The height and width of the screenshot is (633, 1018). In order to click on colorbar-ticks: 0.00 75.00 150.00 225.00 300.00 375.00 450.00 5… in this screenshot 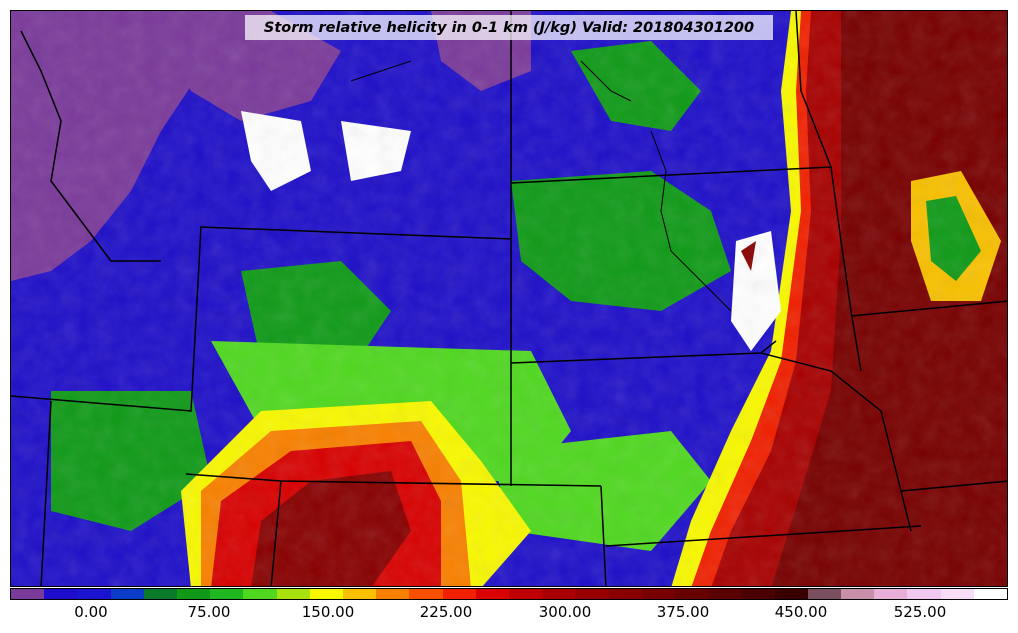, I will do `click(509, 616)`.